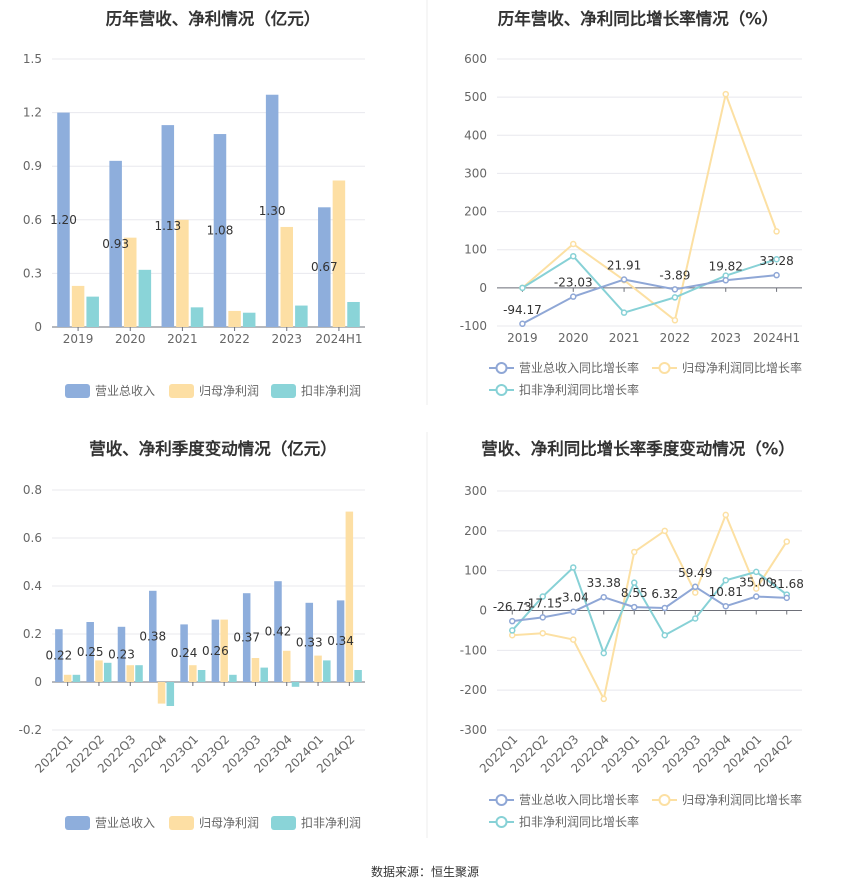 Image resolution: width=850 pixels, height=891 pixels. Describe the element at coordinates (787, 584) in the screenshot. I see `data-label: 31.68` at that location.